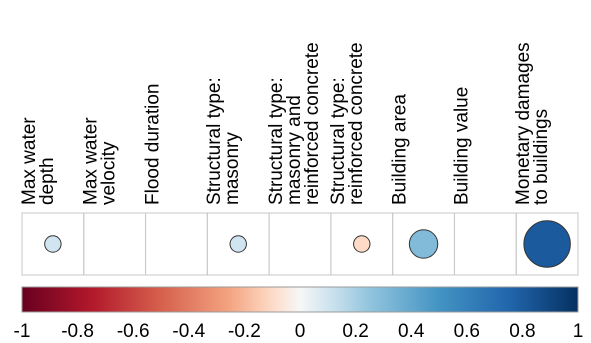 Image resolution: width=591 pixels, height=343 pixels. Describe the element at coordinates (347, 123) in the screenshot. I see `variable-label: Structural type:reinforced concrete` at that location.